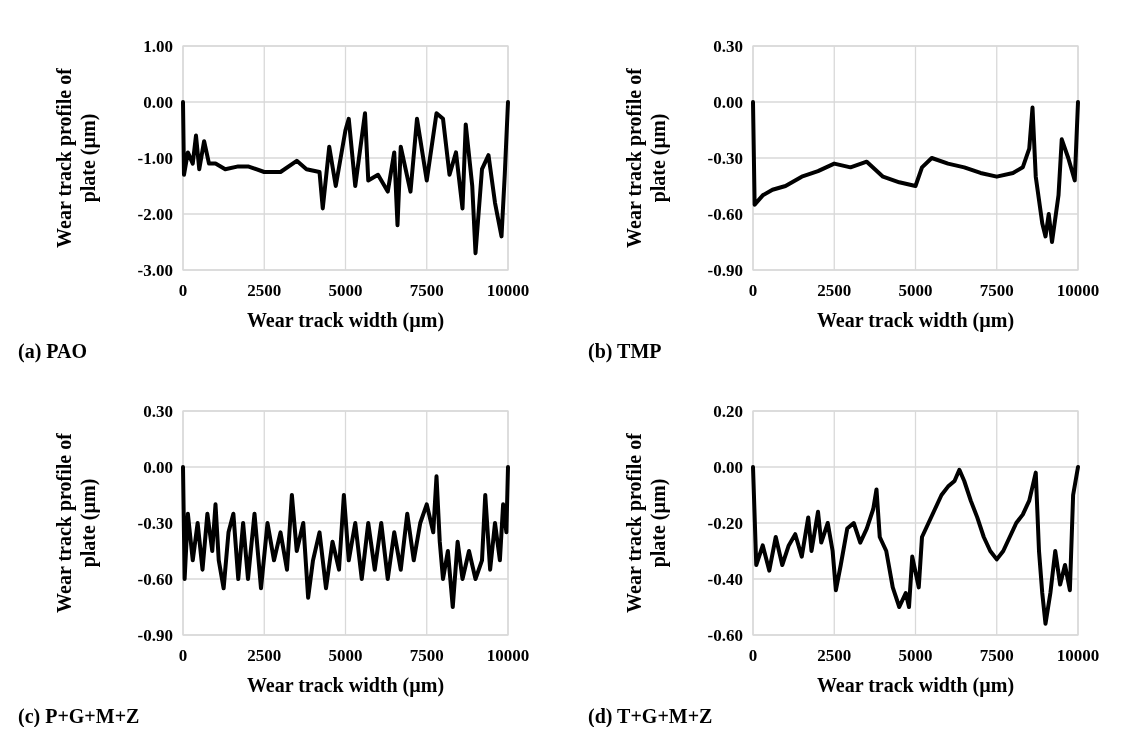 The image size is (1131, 735). I want to click on text: (d) T+G+M+Z, so click(650, 716).